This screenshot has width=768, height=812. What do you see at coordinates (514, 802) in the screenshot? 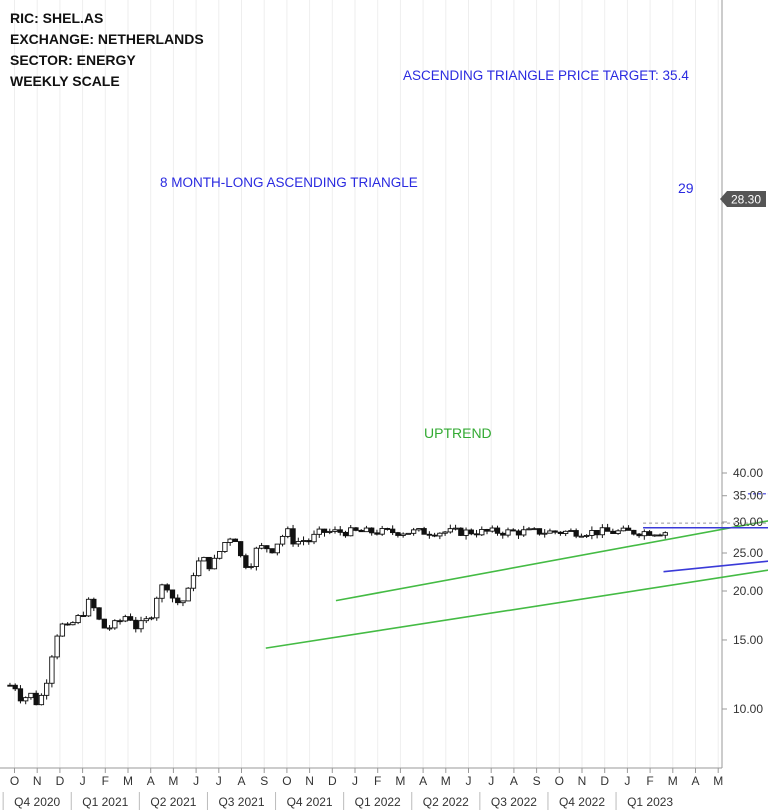
I see `quarter-label: Q3 2022` at bounding box center [514, 802].